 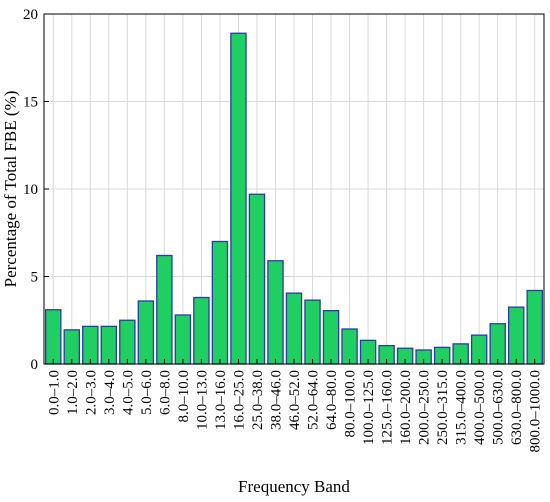 What do you see at coordinates (35, 278) in the screenshot?
I see `y-tick-label: 5` at bounding box center [35, 278].